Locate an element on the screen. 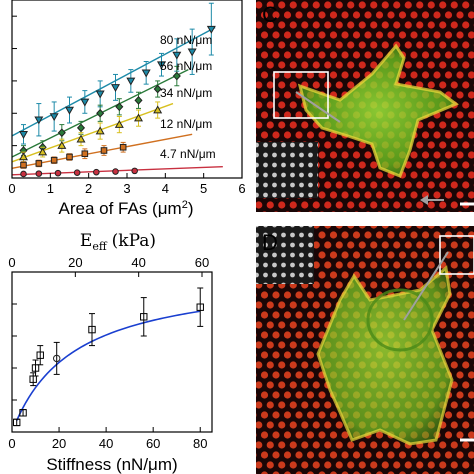 The height and width of the screenshot is (474, 474). x-tick-label: 6 is located at coordinates (241, 188).